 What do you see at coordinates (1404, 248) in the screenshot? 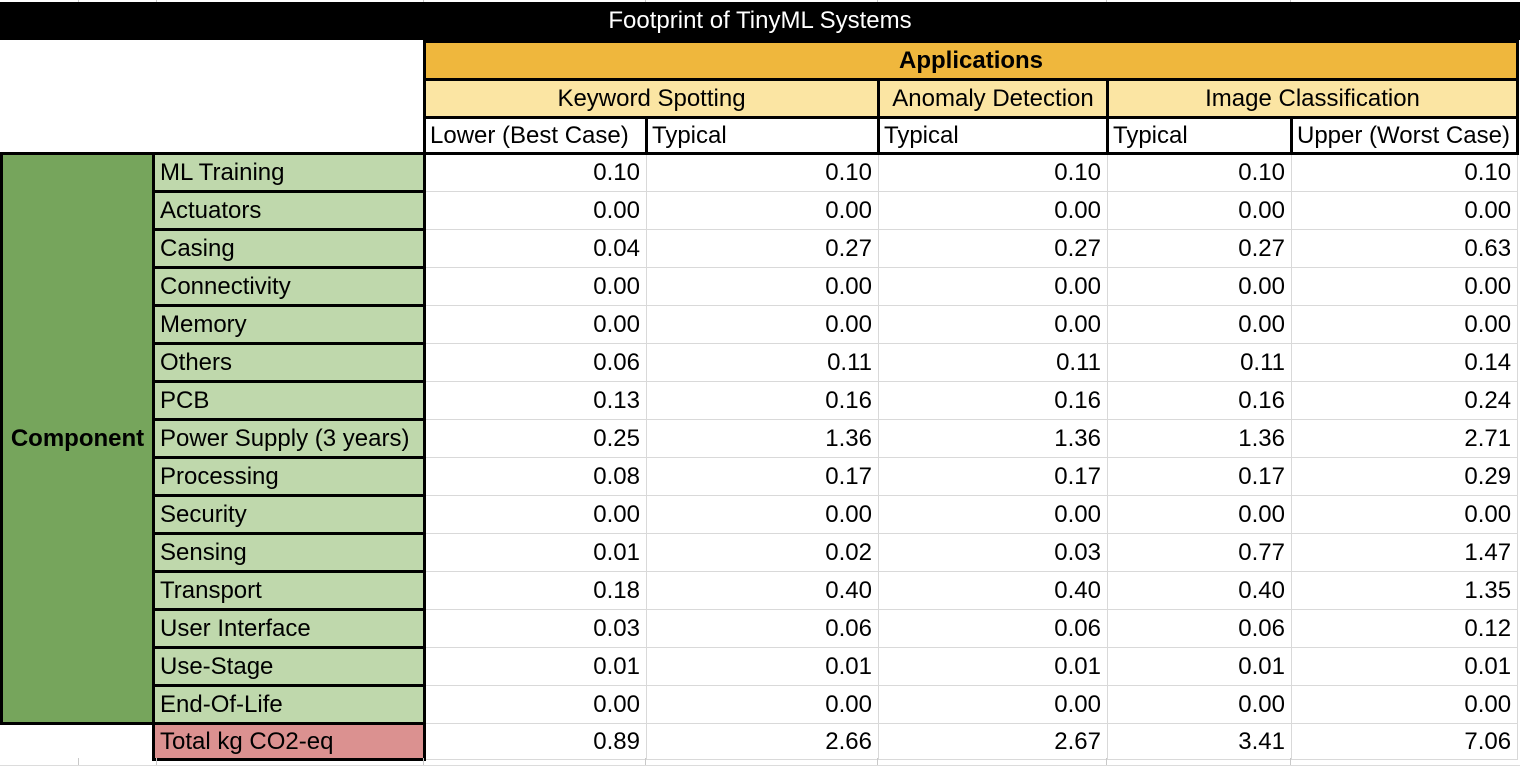
I see `value-cell: 0.63` at bounding box center [1404, 248].